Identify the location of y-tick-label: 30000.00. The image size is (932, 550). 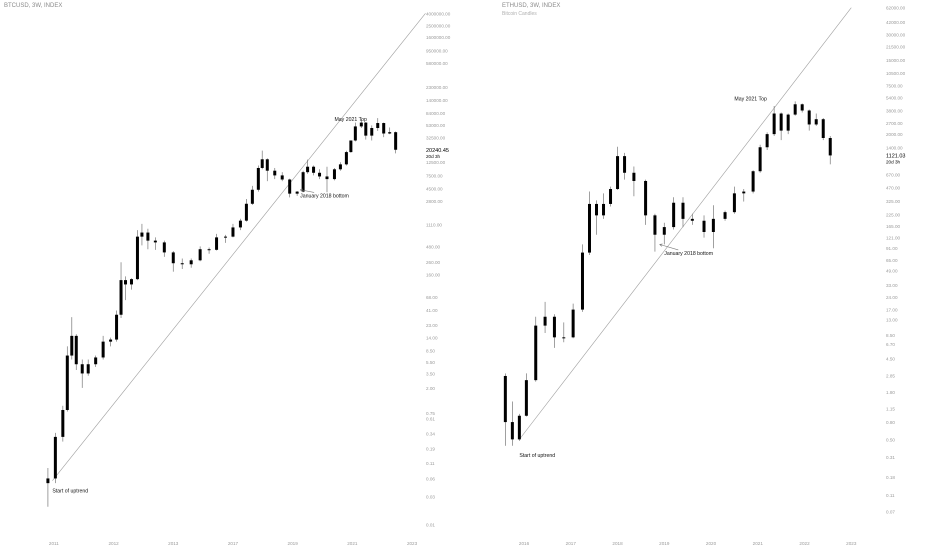
(896, 34).